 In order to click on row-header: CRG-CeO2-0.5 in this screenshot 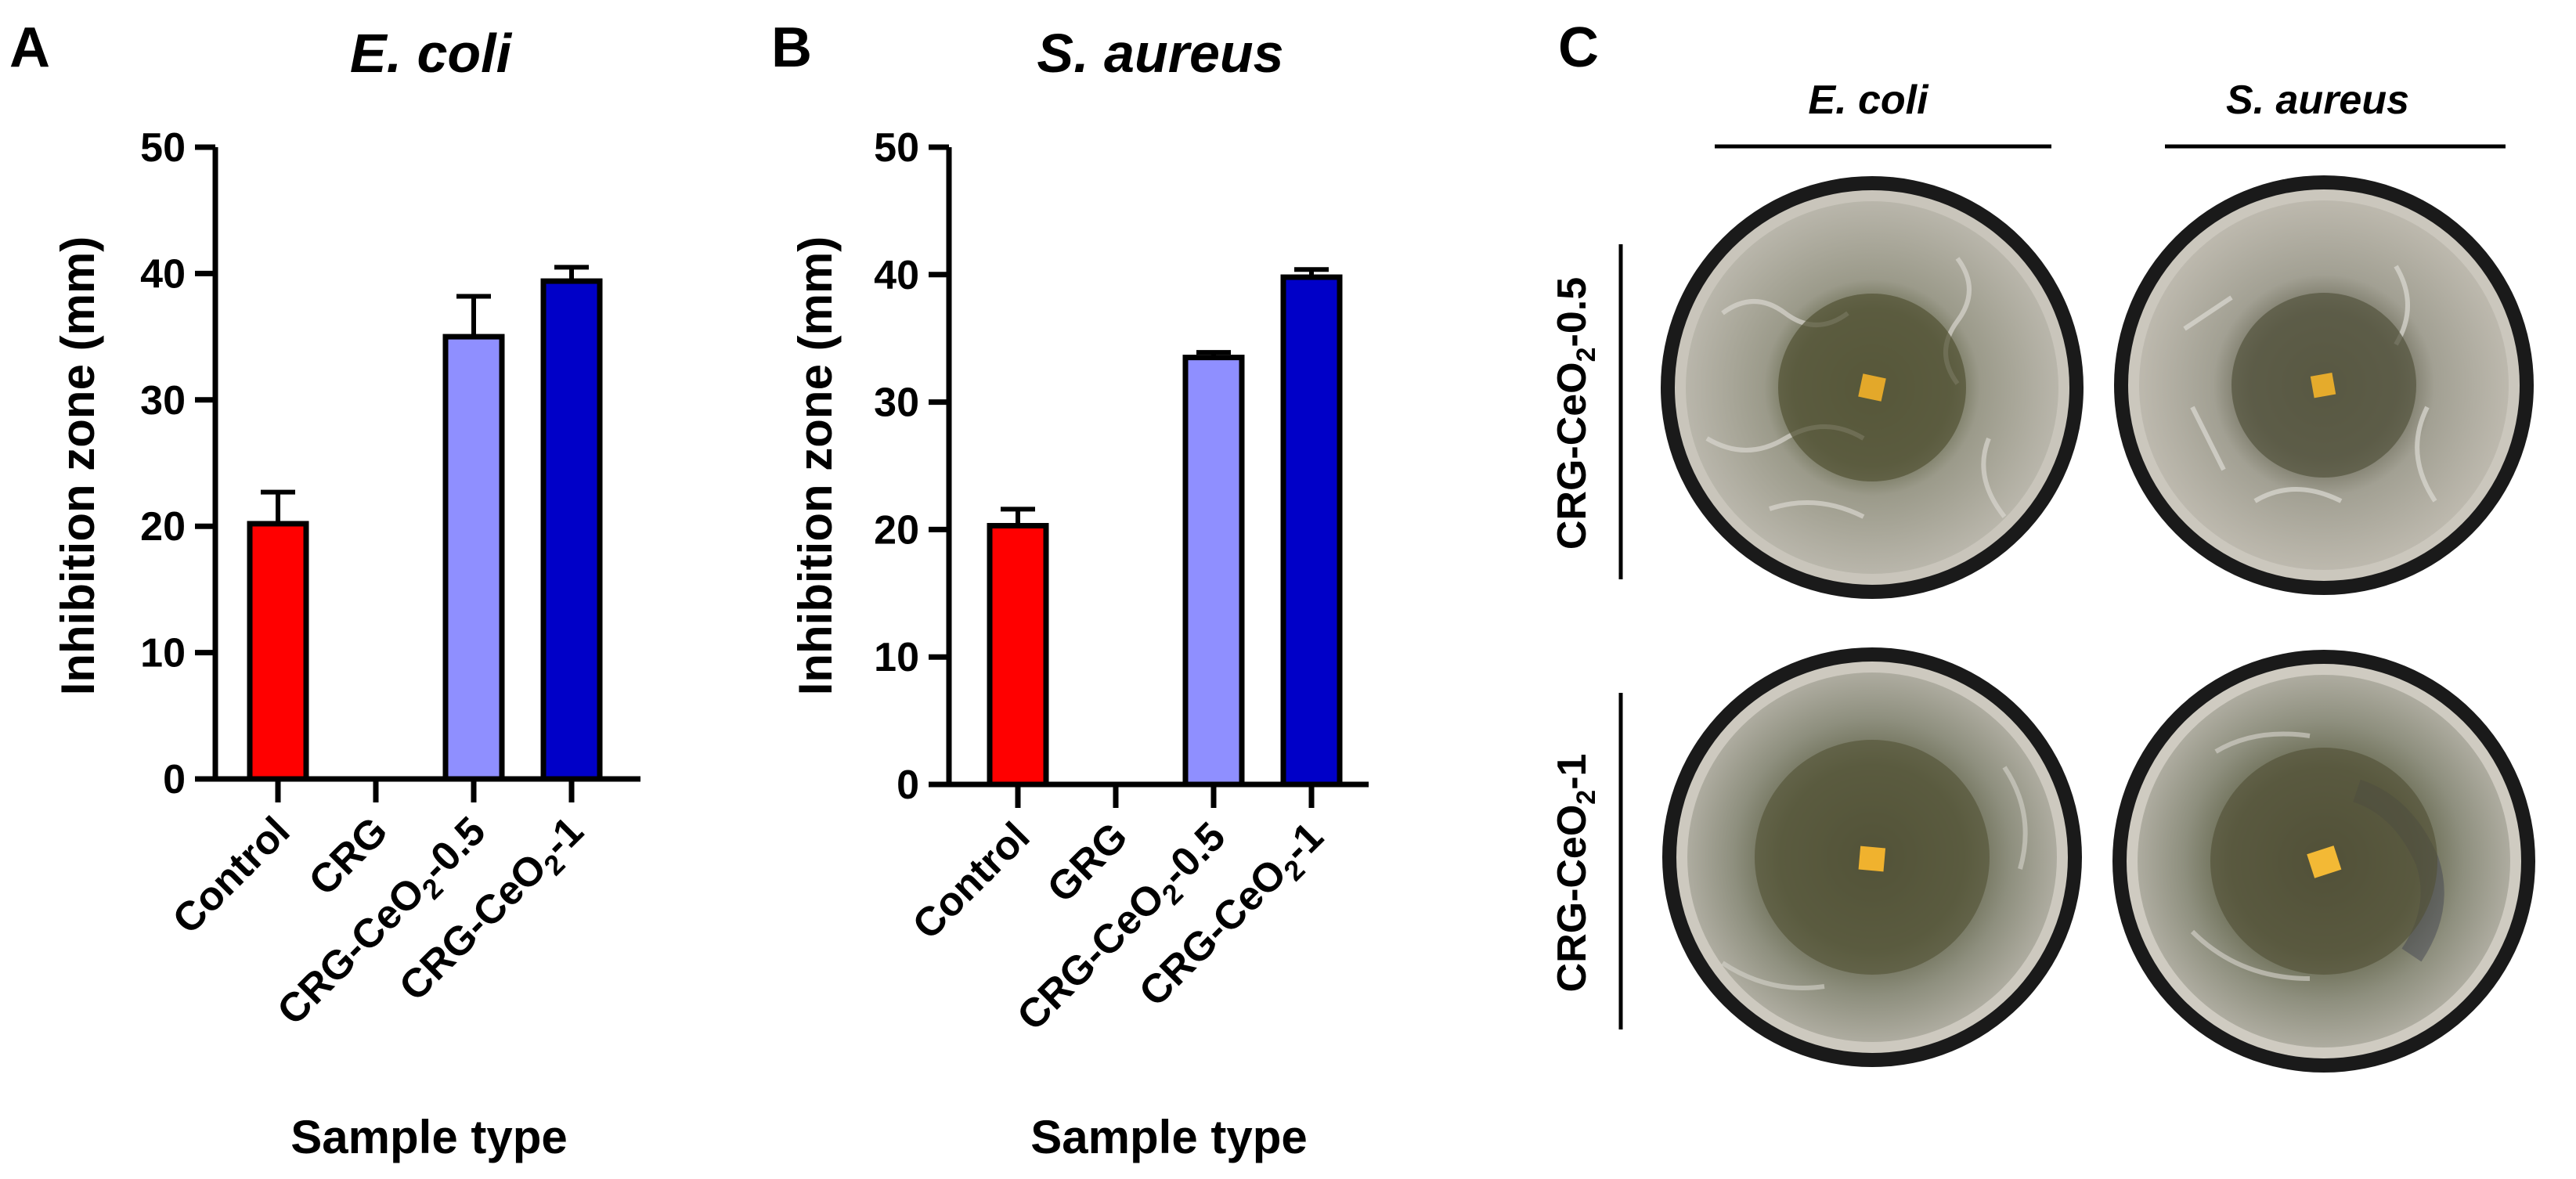, I will do `click(1575, 413)`.